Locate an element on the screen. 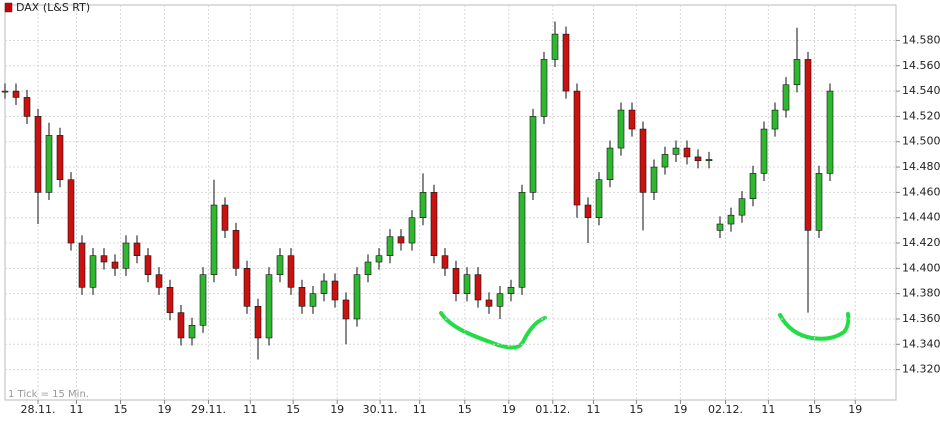 This screenshot has width=940, height=435. y-tick-label: 14.520 is located at coordinates (921, 115).